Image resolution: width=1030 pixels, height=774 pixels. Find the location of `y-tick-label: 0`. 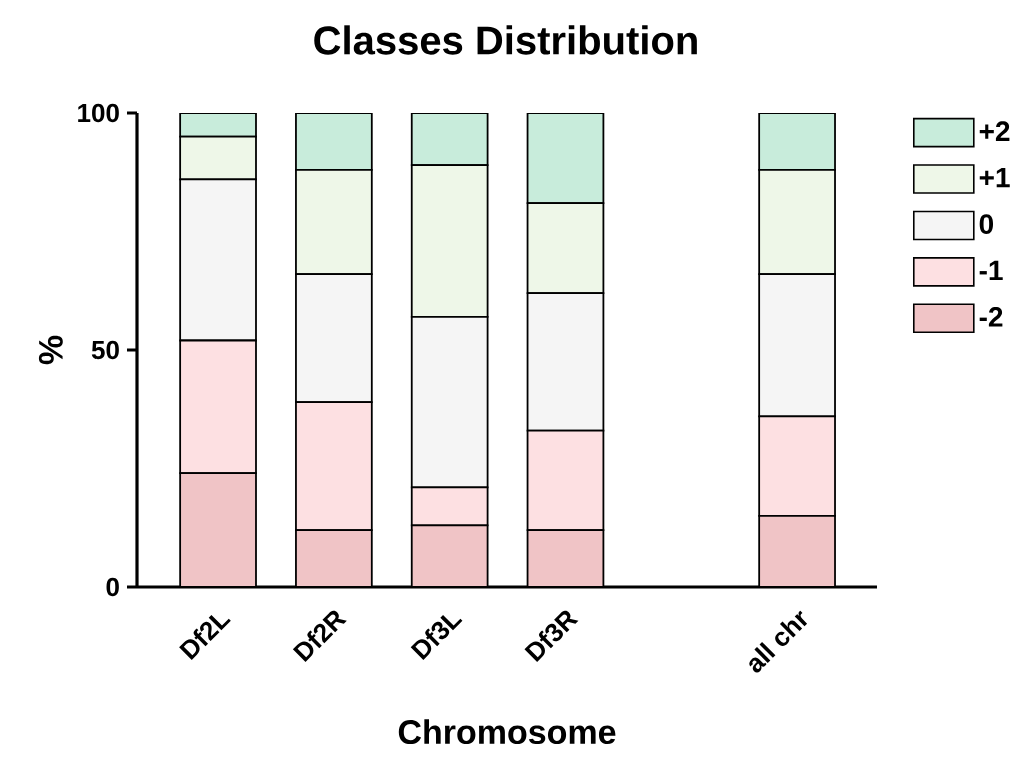

y-tick-label: 0 is located at coordinates (112, 587).